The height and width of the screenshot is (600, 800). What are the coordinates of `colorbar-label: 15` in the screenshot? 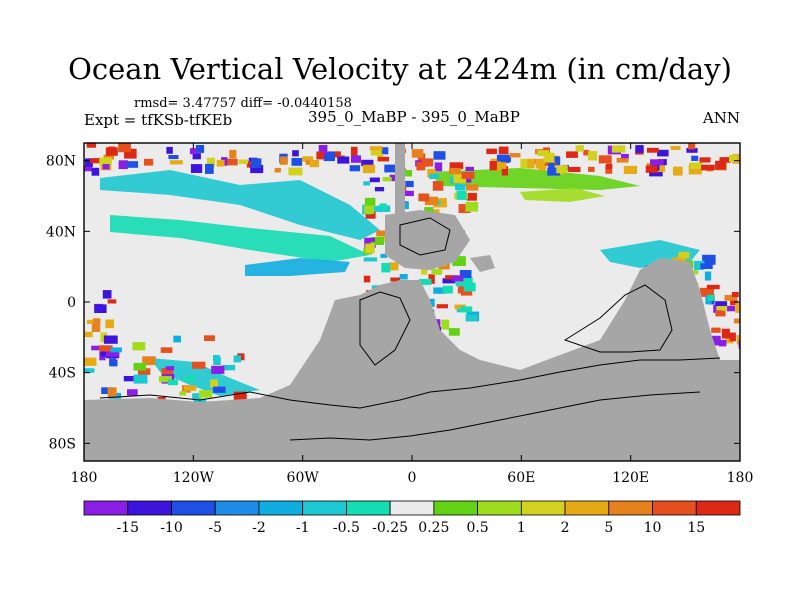 It's located at (696, 528).